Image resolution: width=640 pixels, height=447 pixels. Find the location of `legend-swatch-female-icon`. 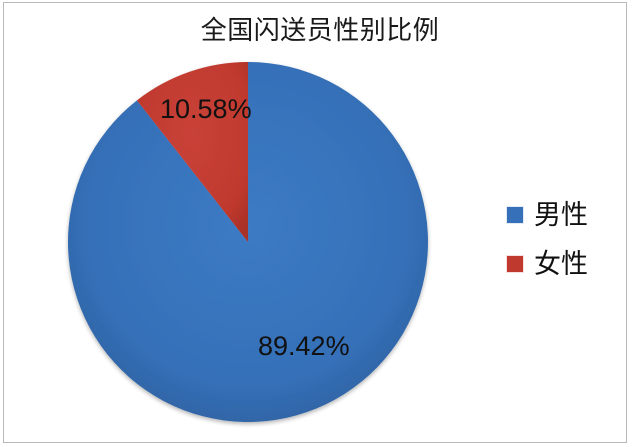

legend-swatch-female-icon is located at coordinates (515, 264).